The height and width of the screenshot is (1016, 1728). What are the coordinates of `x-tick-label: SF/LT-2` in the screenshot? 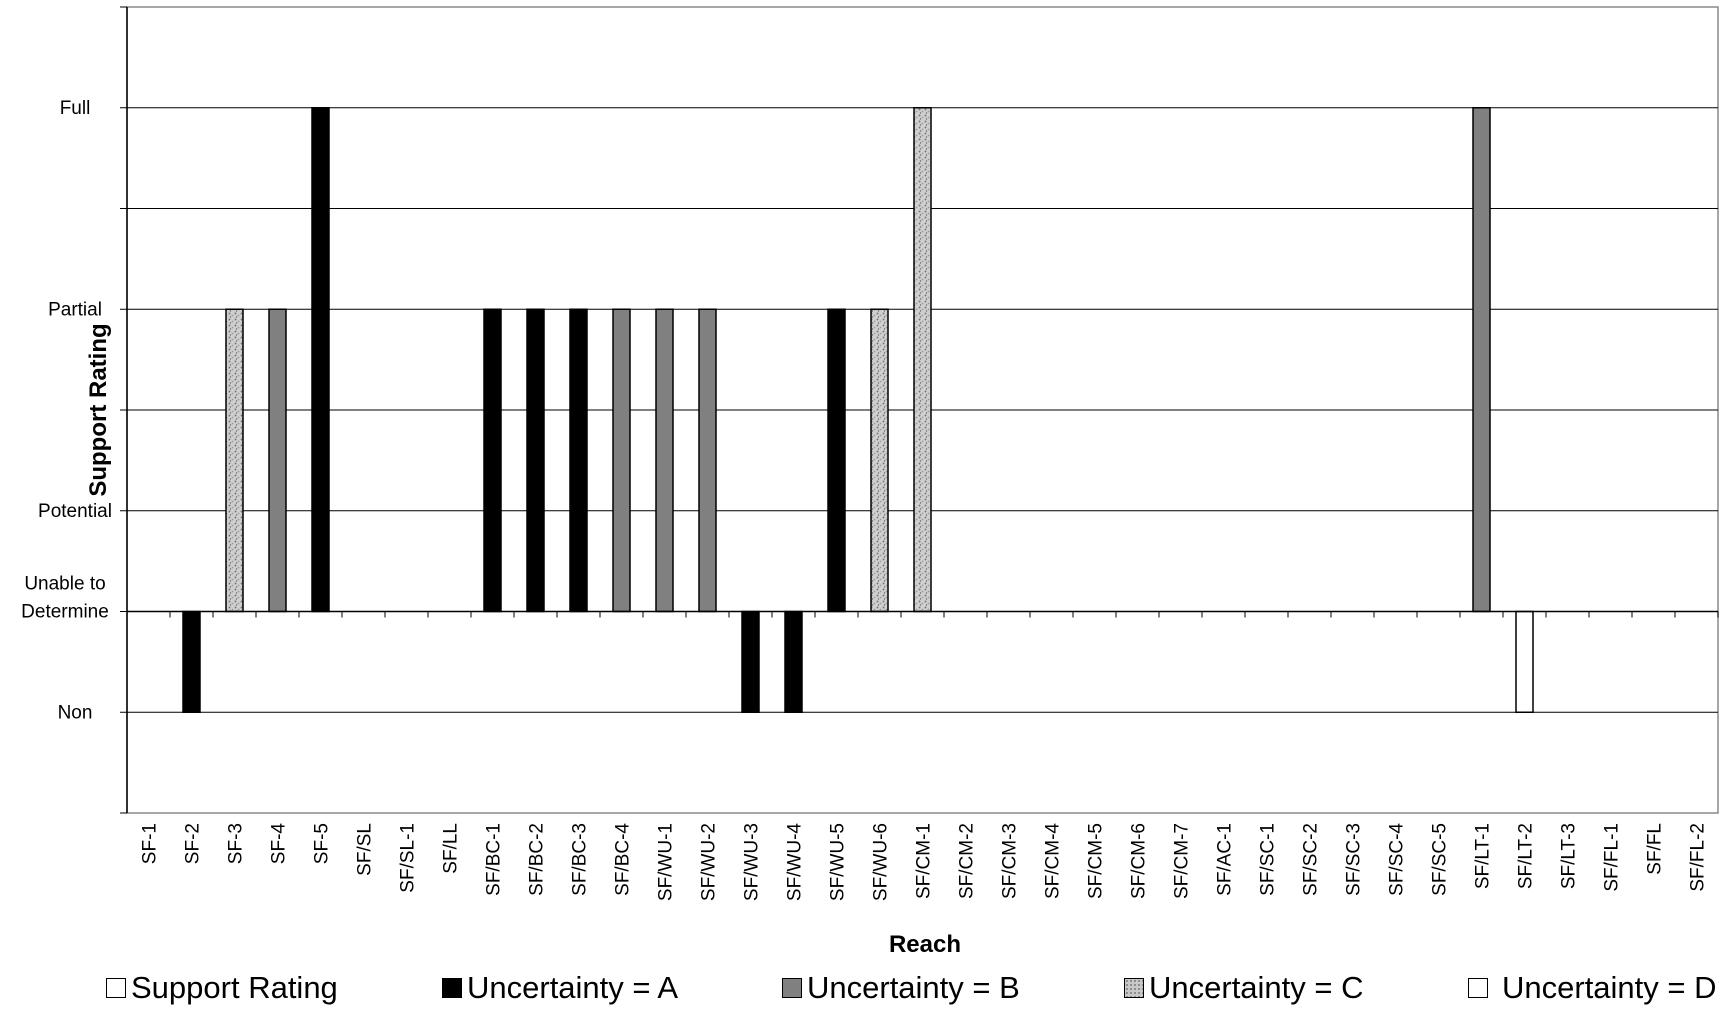 It's located at (1526, 856).